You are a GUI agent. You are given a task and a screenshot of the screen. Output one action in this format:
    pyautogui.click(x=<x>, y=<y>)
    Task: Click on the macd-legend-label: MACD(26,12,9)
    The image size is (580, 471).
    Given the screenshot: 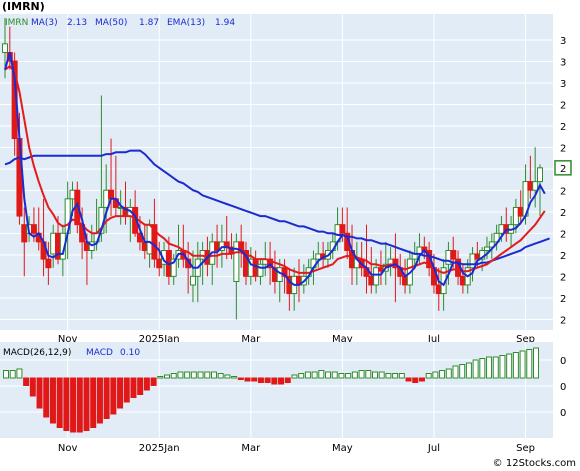 What is the action you would take?
    pyautogui.click(x=37, y=353)
    